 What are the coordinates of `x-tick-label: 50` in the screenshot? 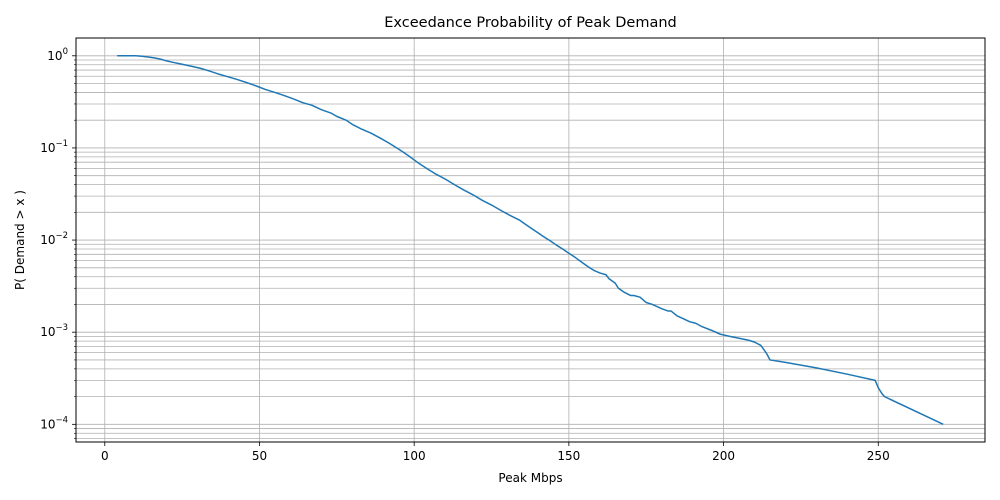 It's located at (259, 456).